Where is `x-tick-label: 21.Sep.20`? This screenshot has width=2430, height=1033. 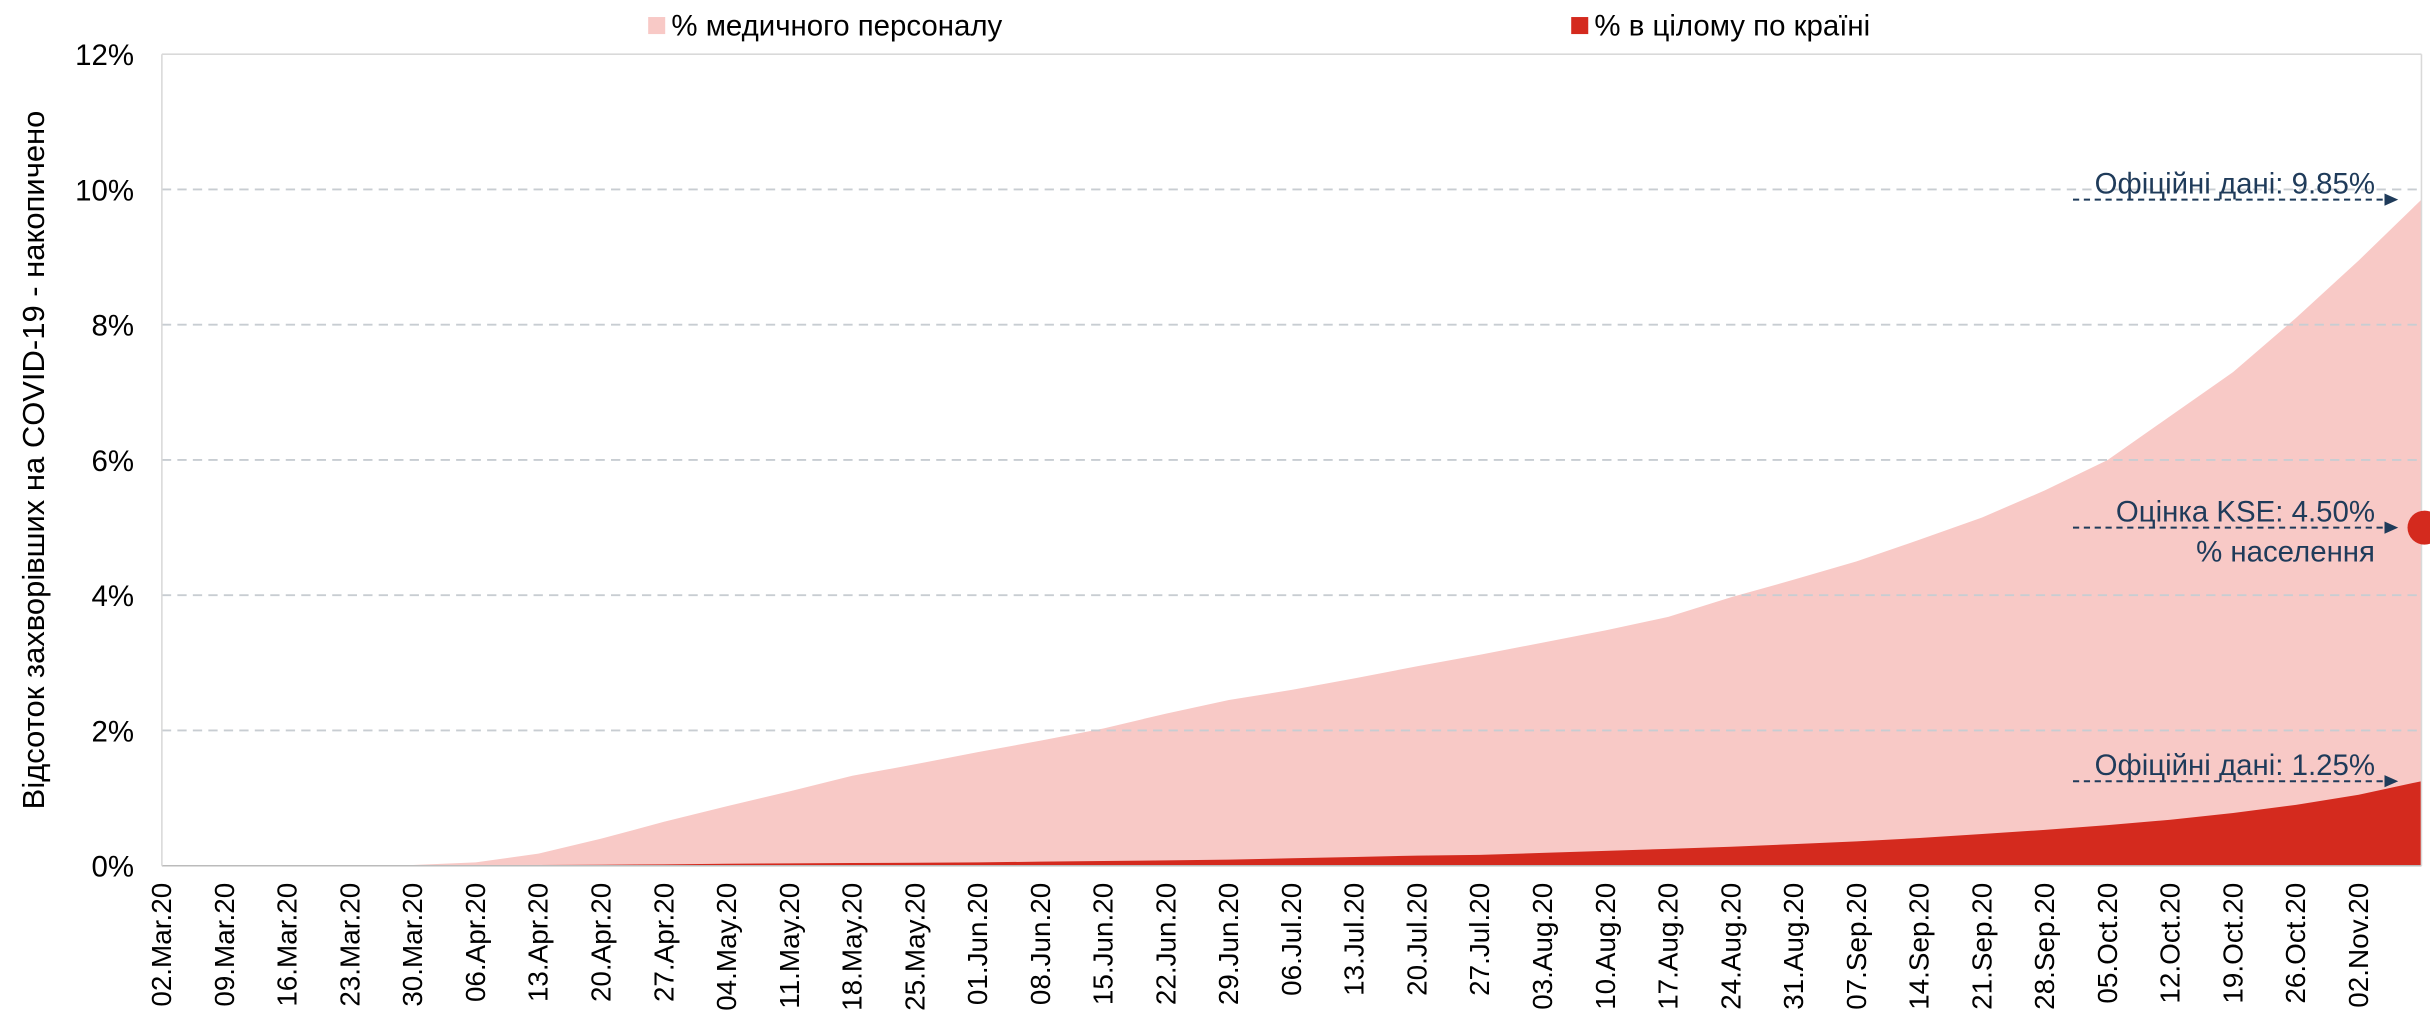 x-tick-label: 21.Sep.20 is located at coordinates (1981, 946).